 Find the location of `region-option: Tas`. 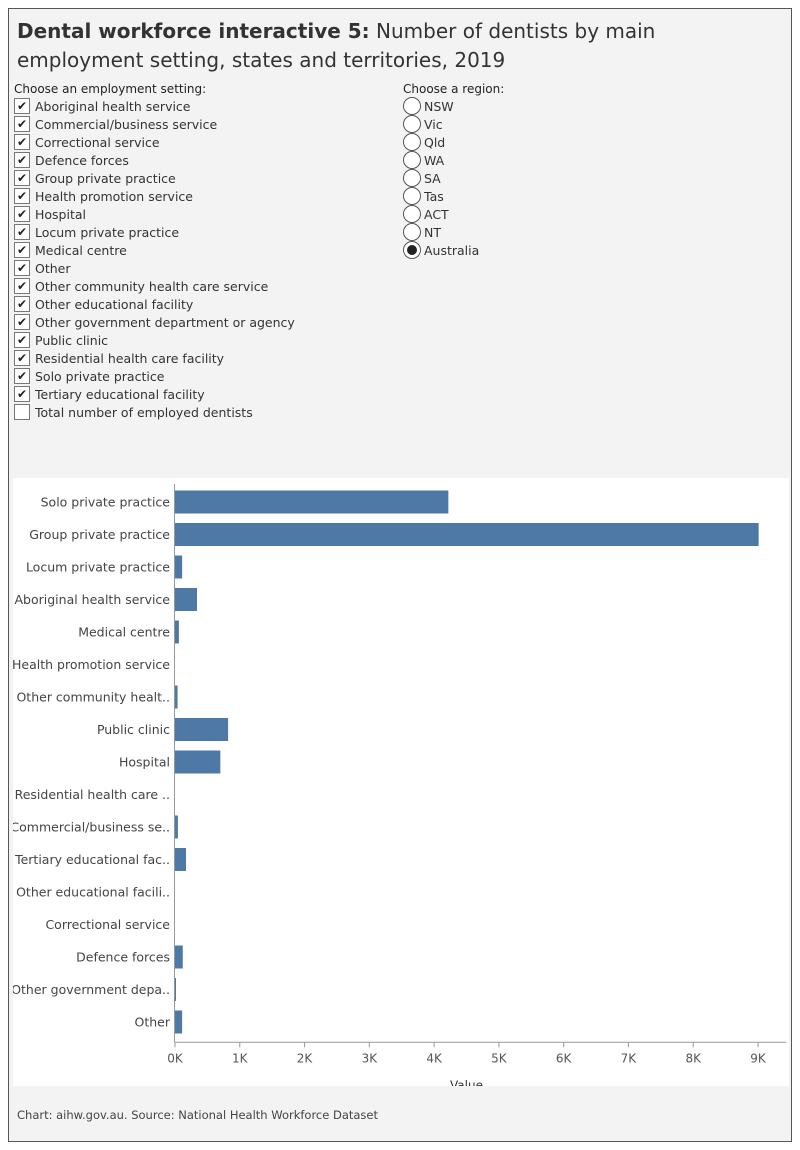

region-option: Tas is located at coordinates (441, 196).